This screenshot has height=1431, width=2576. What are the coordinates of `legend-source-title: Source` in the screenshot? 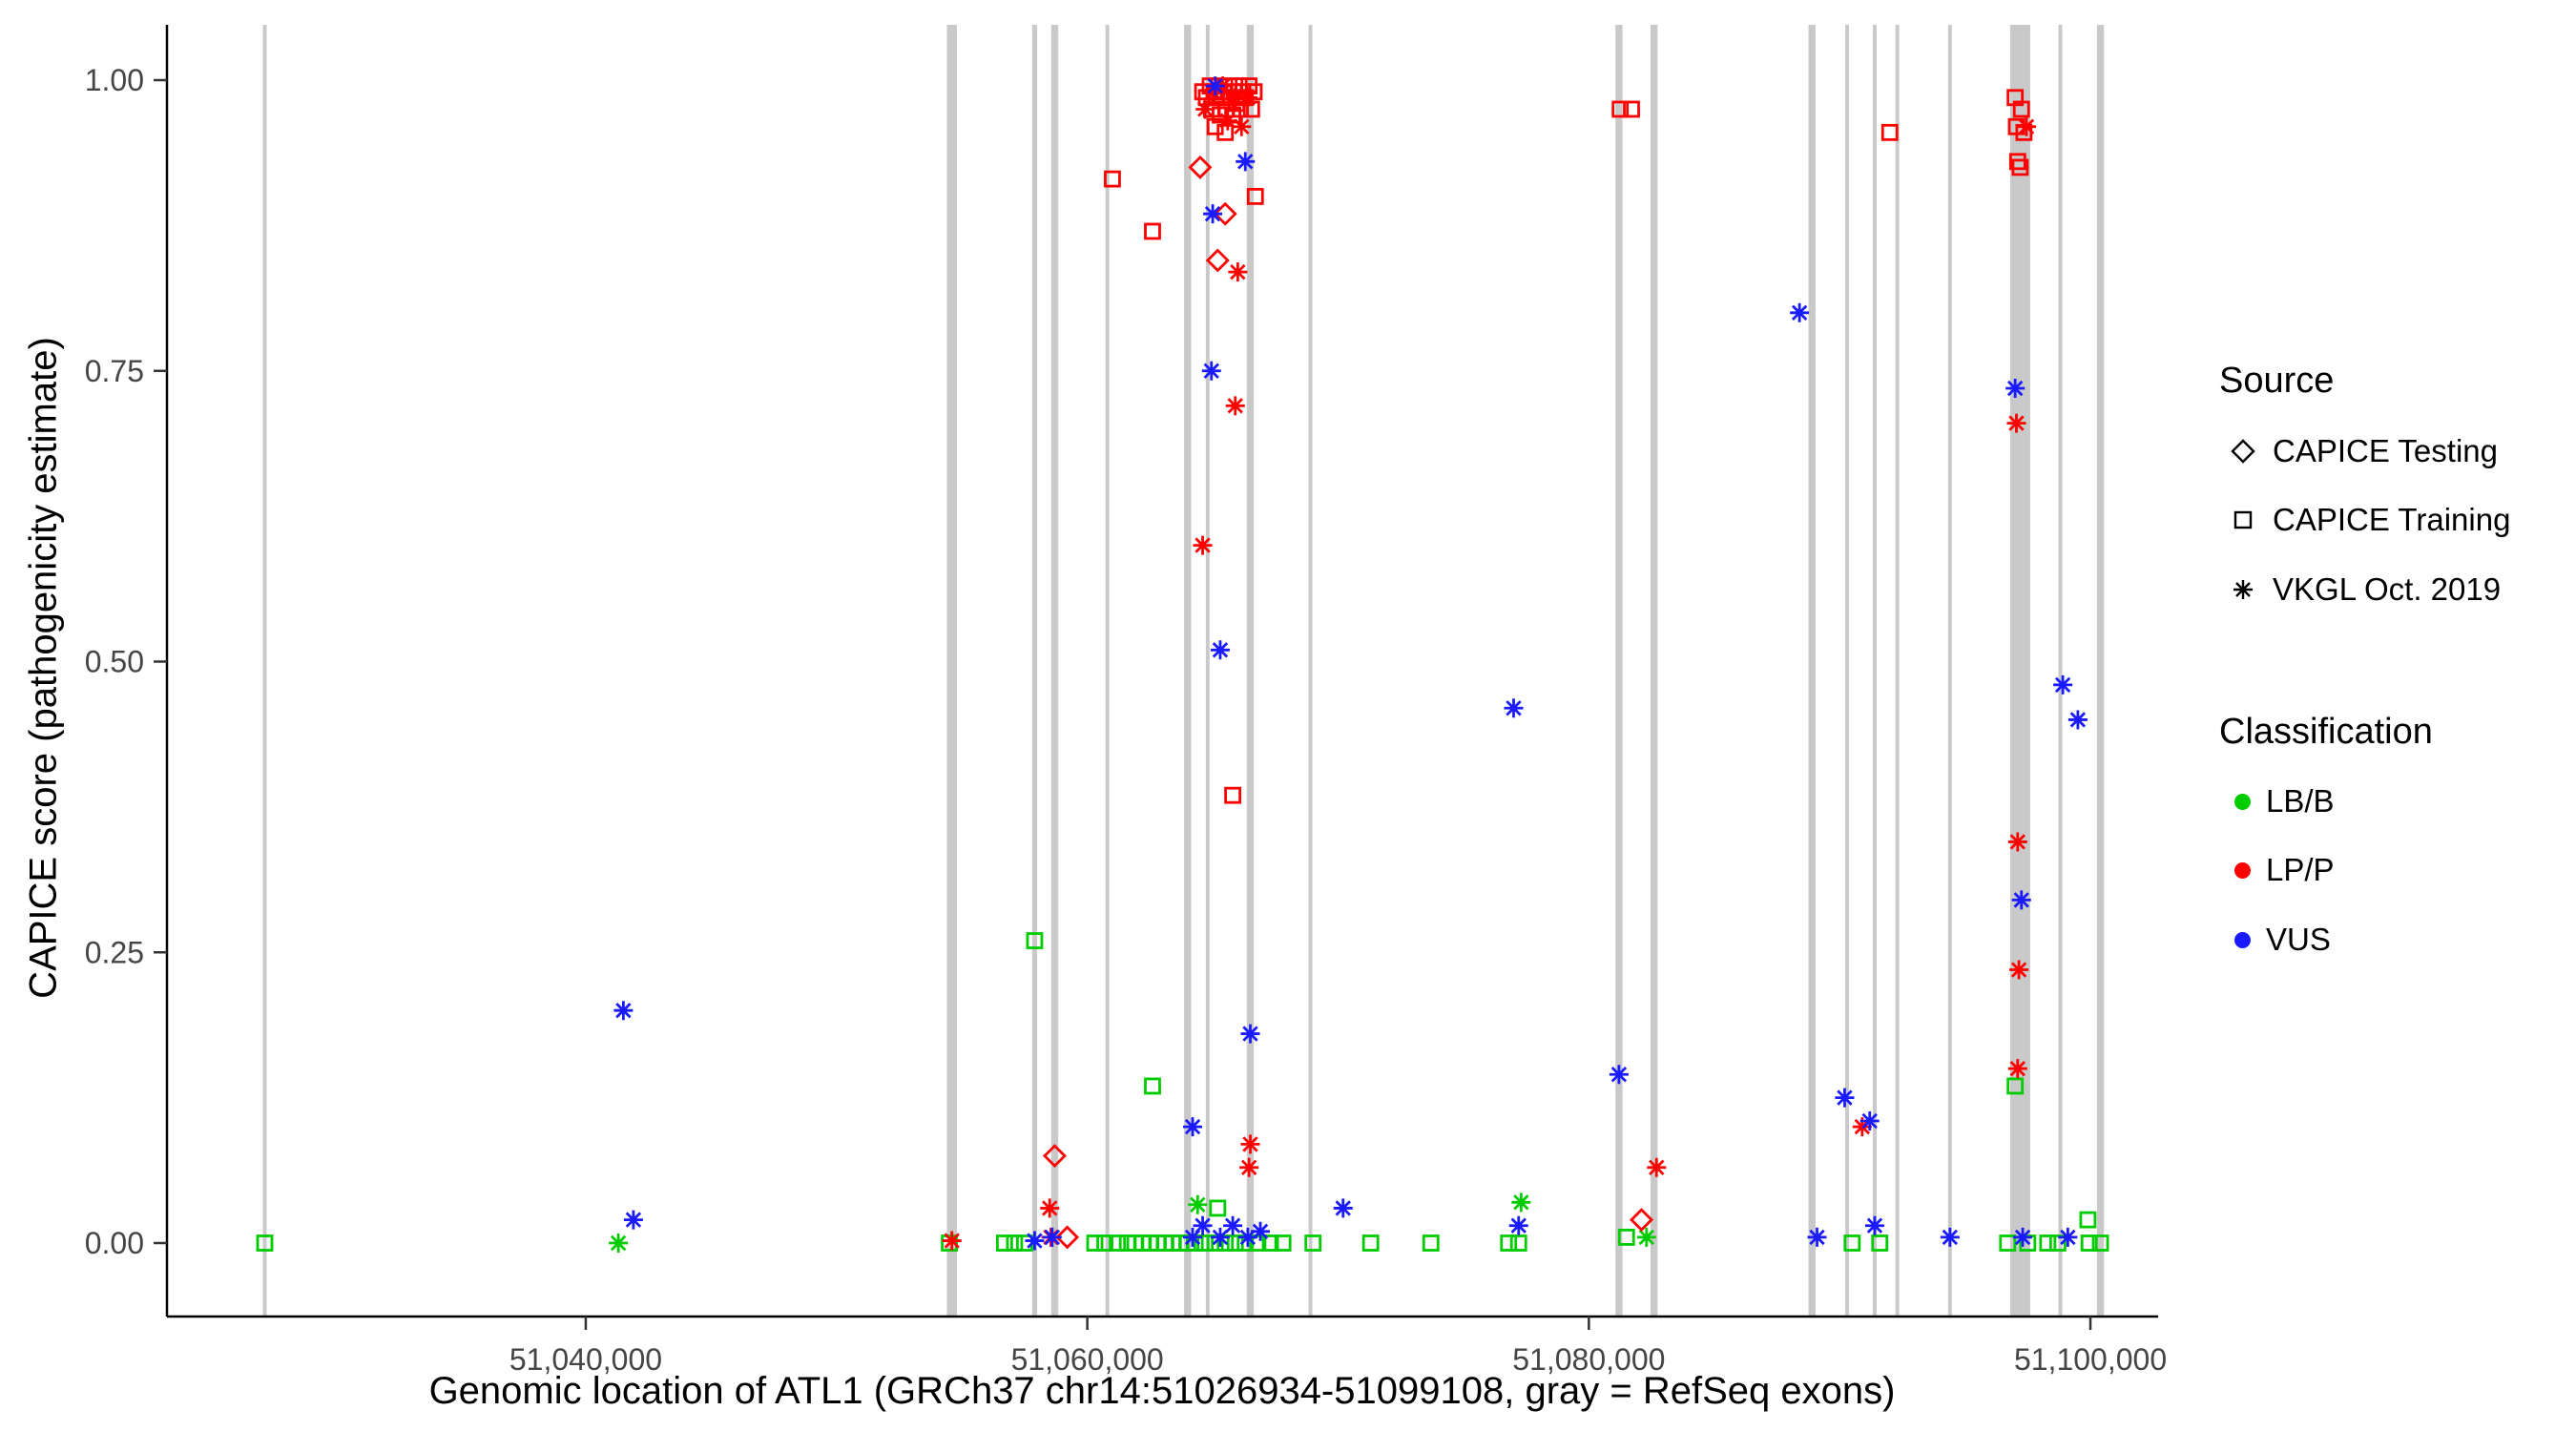 It's located at (2277, 381).